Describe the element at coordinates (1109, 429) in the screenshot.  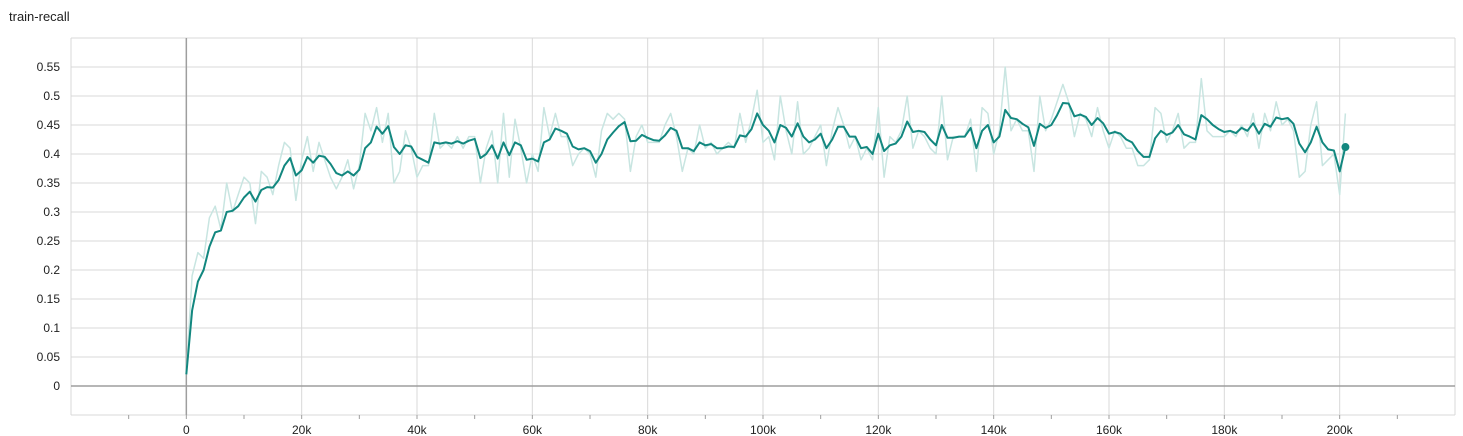
I see `x-tick-label: 160k` at that location.